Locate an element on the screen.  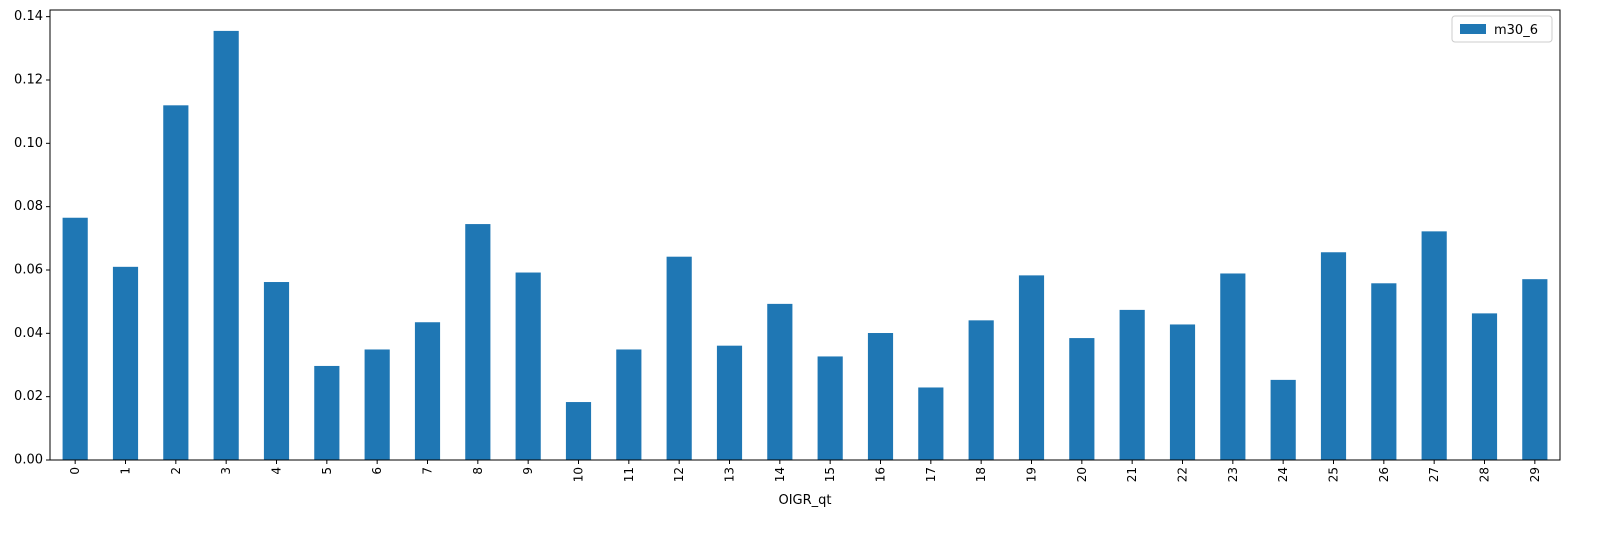
x-tick-label: 0 is located at coordinates (75, 471).